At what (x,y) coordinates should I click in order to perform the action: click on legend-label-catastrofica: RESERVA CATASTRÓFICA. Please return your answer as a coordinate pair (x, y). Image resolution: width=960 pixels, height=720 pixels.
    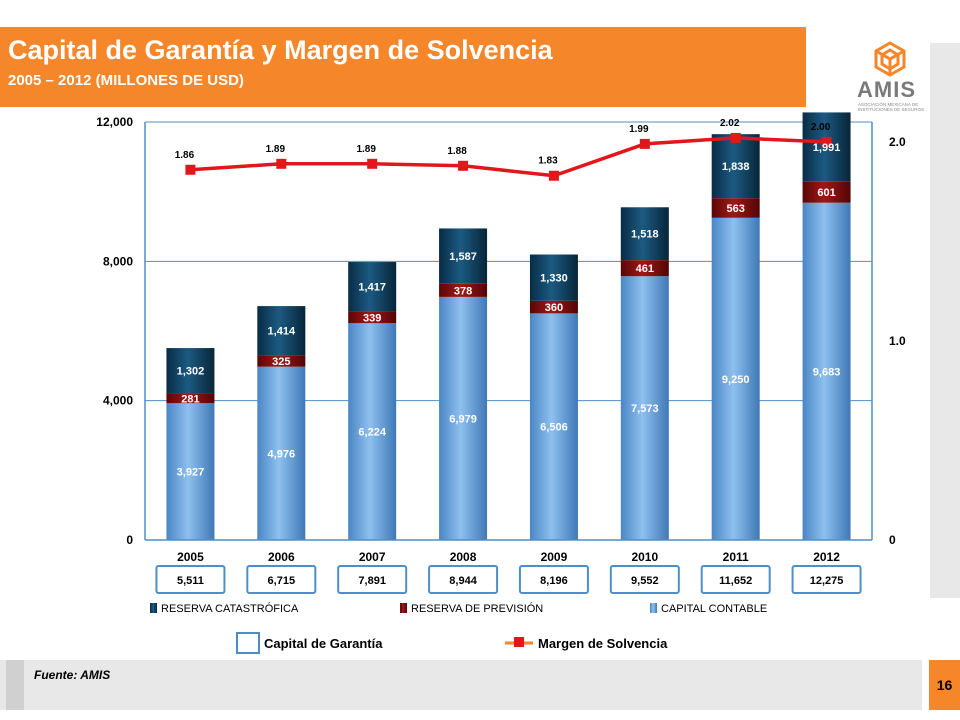
    Looking at the image, I should click on (230, 608).